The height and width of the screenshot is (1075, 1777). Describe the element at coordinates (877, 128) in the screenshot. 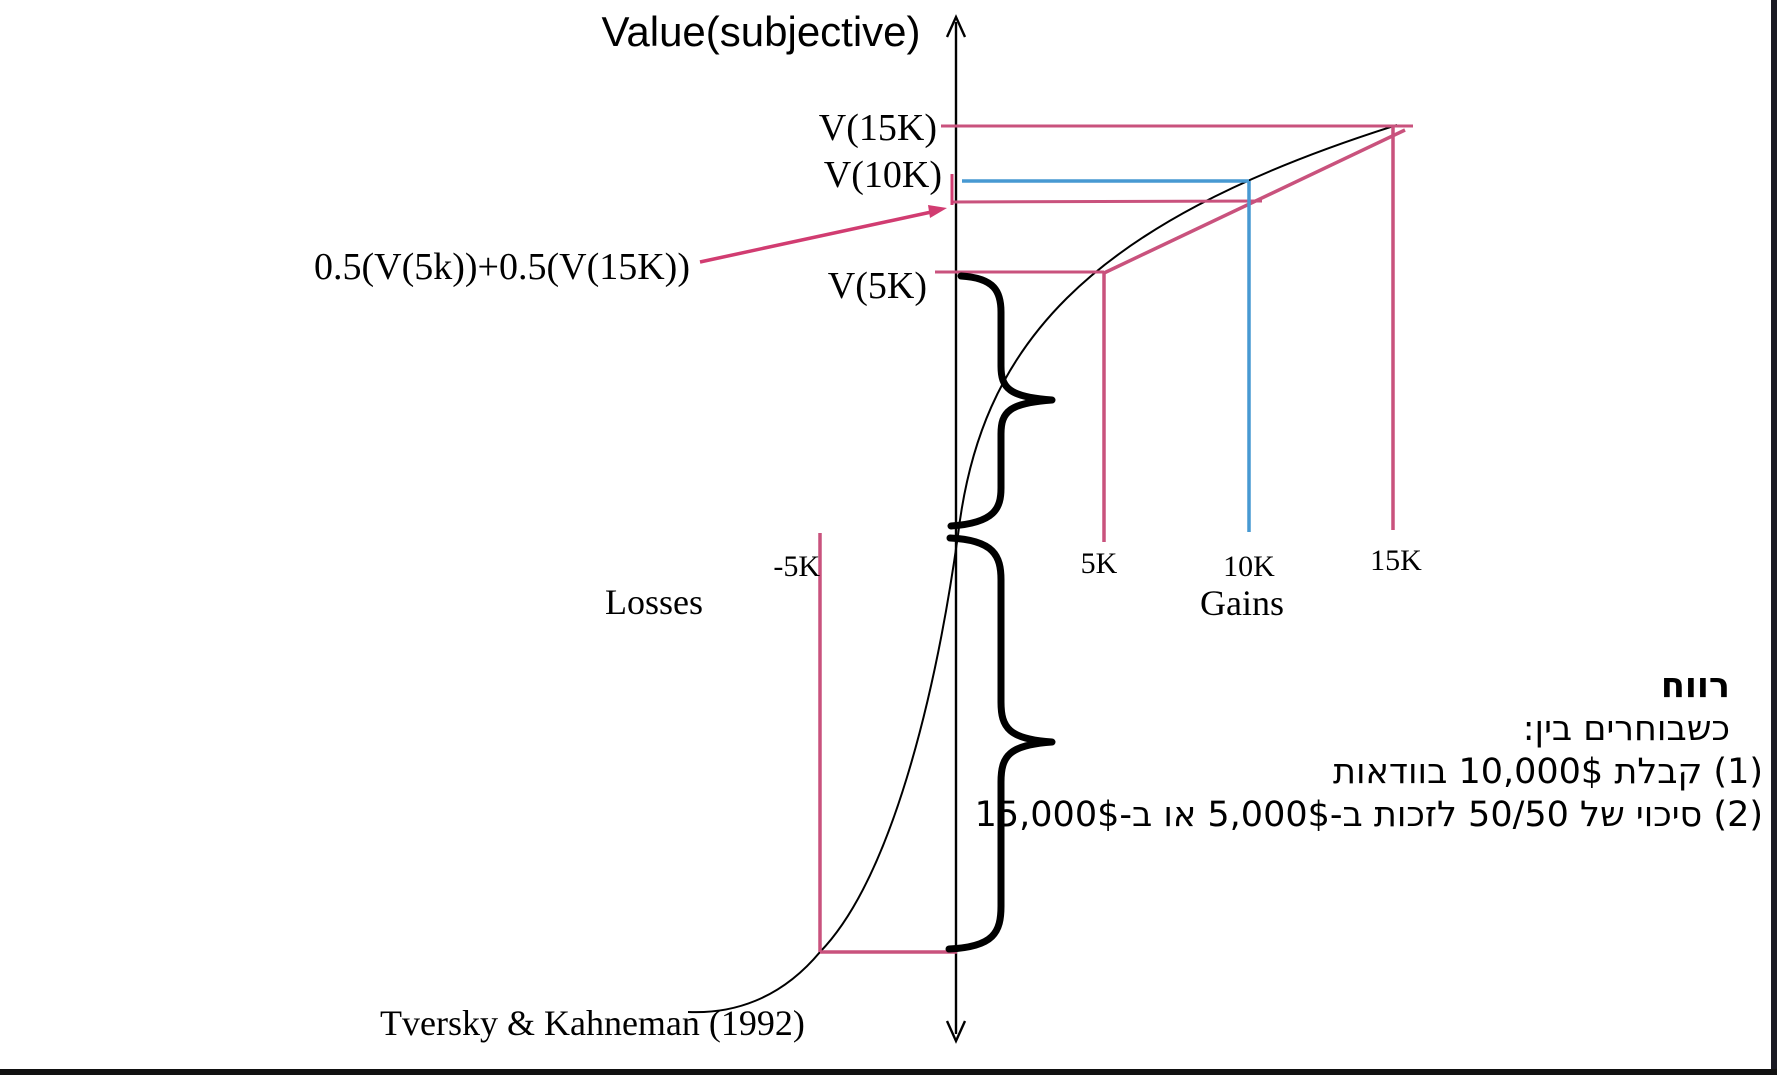

I see `v15k-label: V(15K)` at that location.